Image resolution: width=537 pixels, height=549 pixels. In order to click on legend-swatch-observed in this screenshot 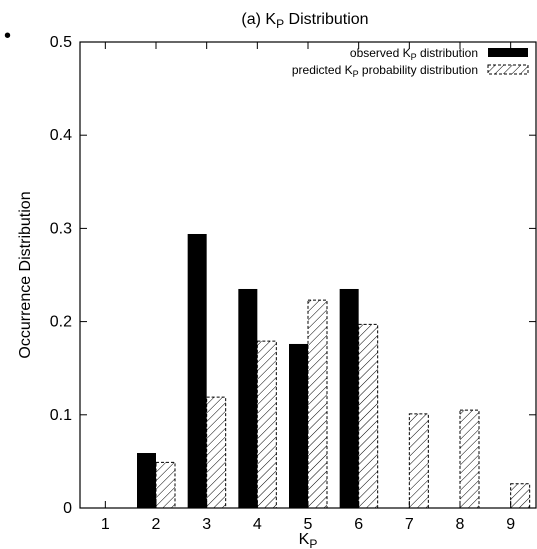, I will do `click(508, 52)`.